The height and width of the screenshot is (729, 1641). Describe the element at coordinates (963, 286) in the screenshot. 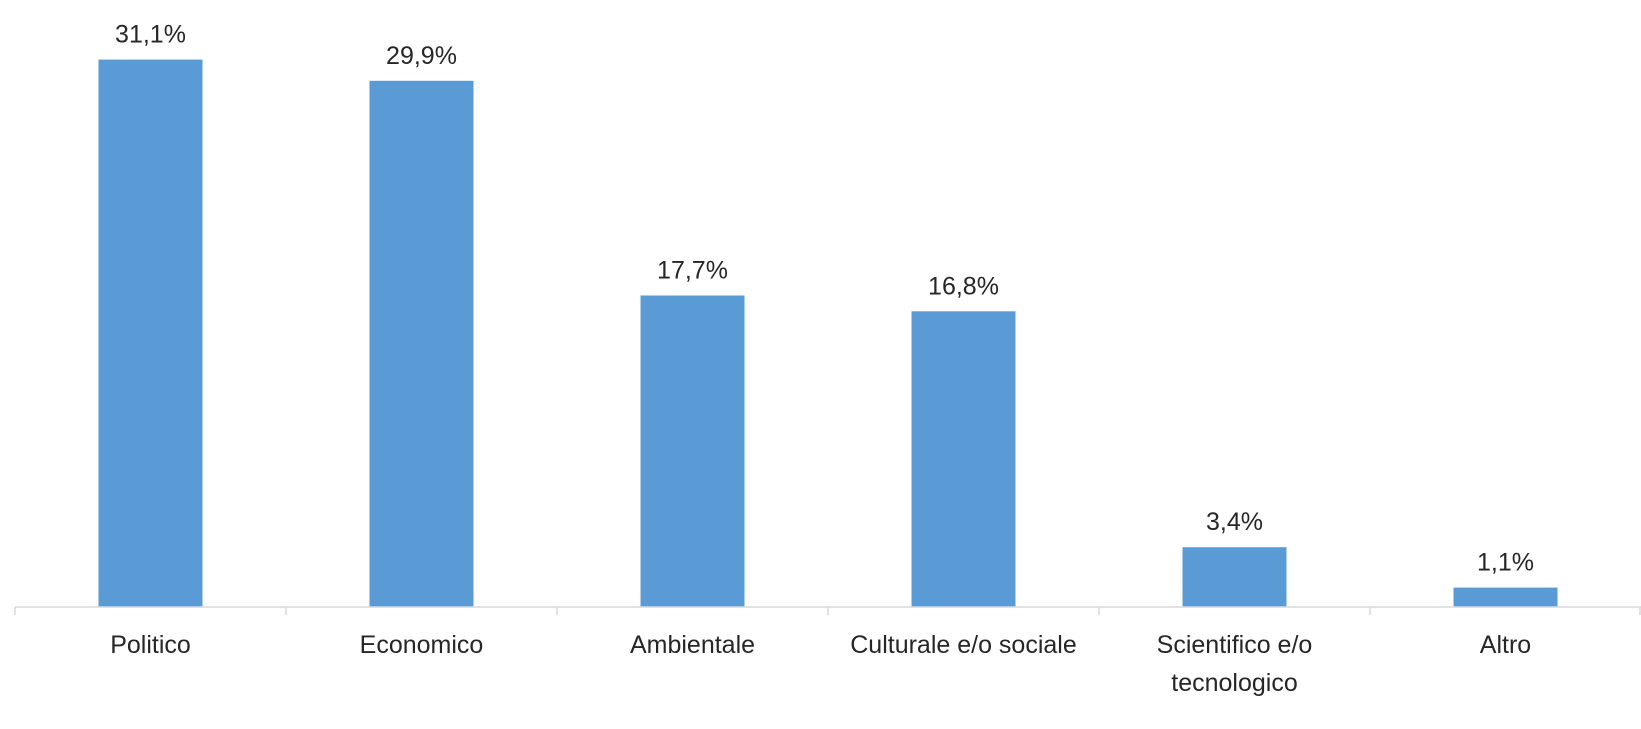

I see `data-label: 16,8%` at that location.